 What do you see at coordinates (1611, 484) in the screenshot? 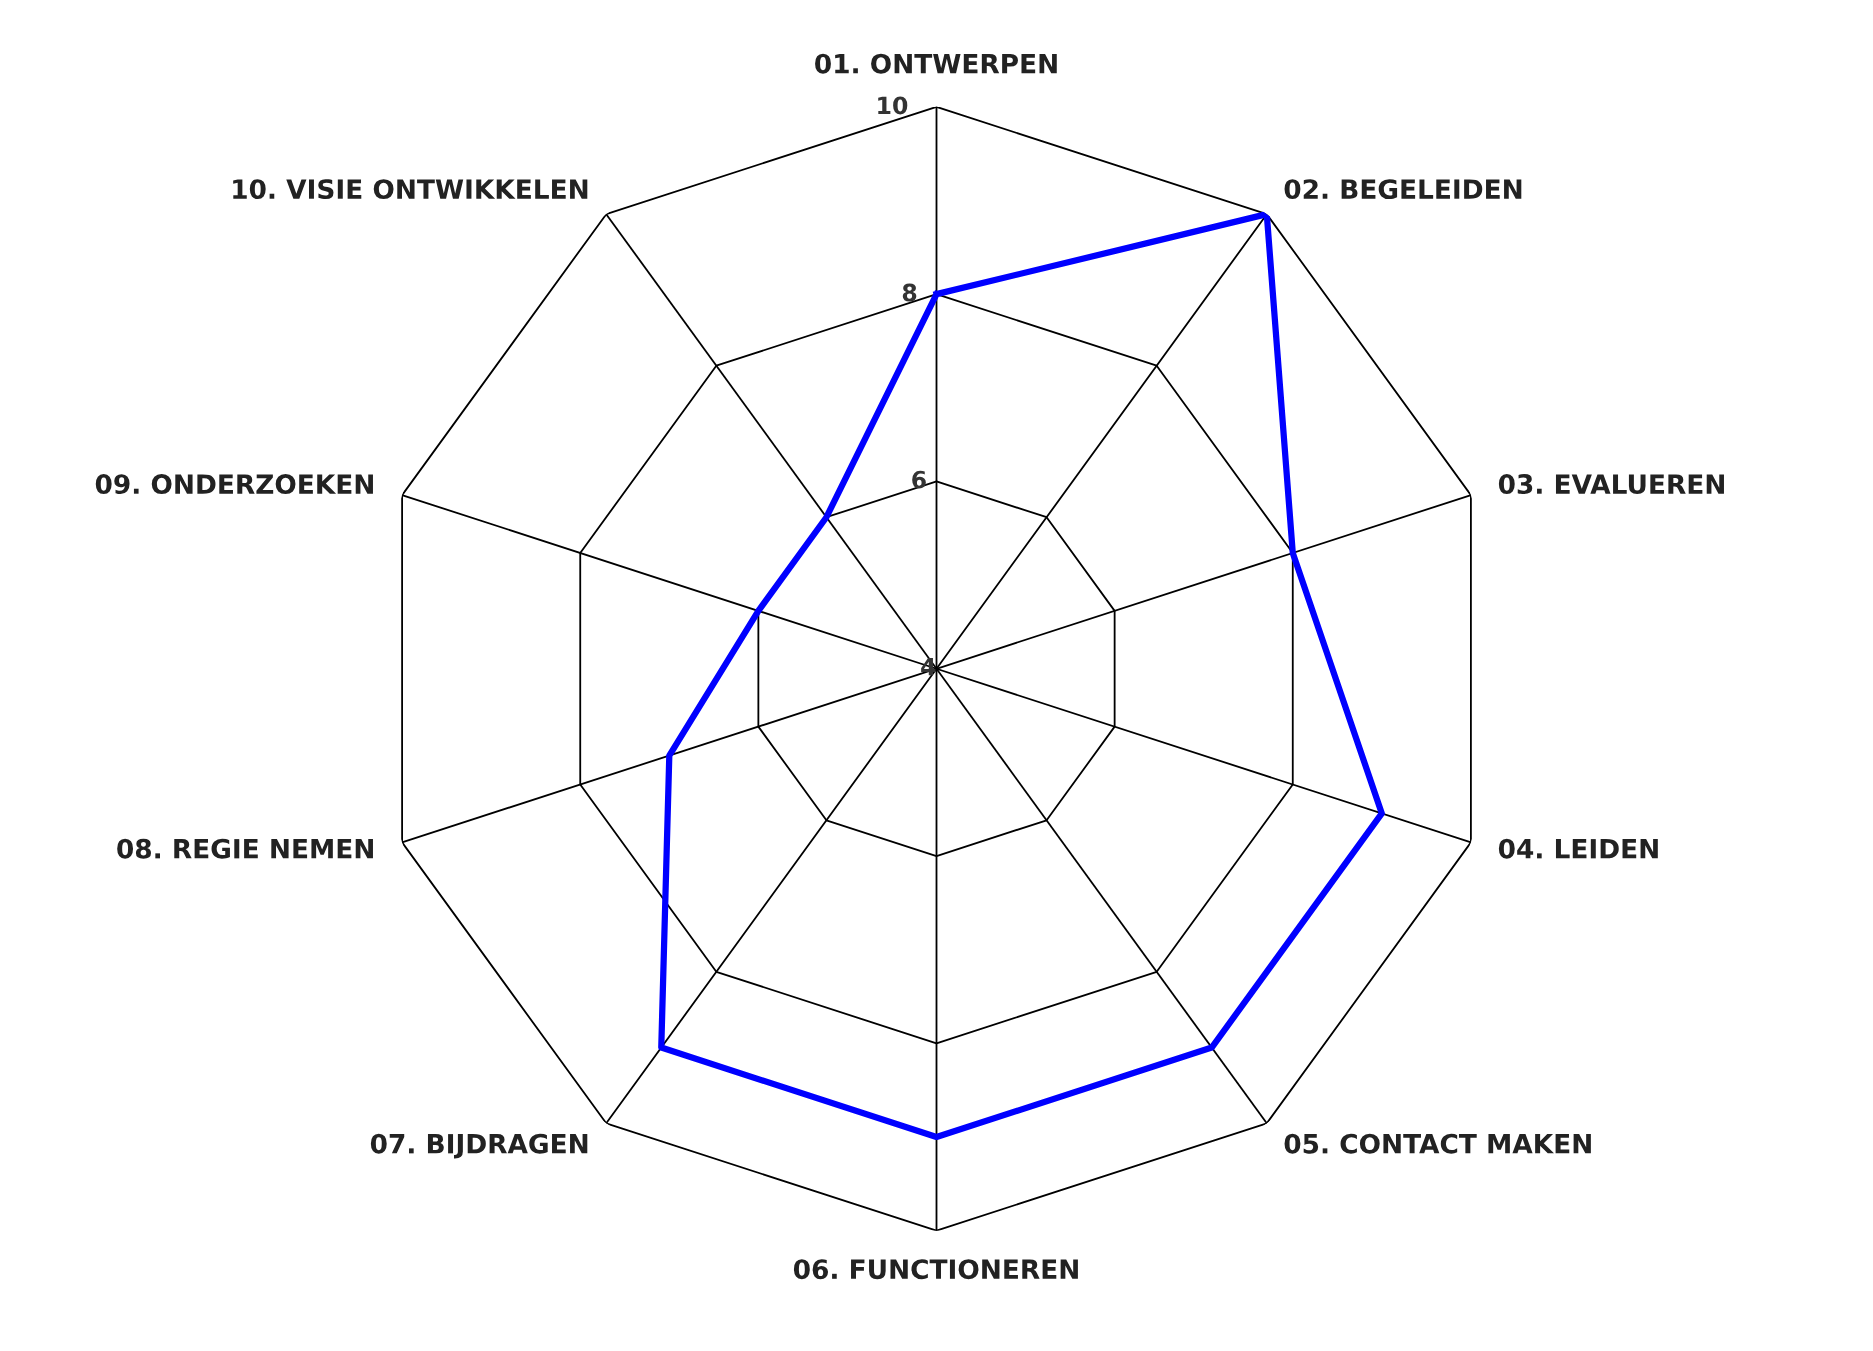
I see `spoke-label: 03. EVALUEREN` at bounding box center [1611, 484].